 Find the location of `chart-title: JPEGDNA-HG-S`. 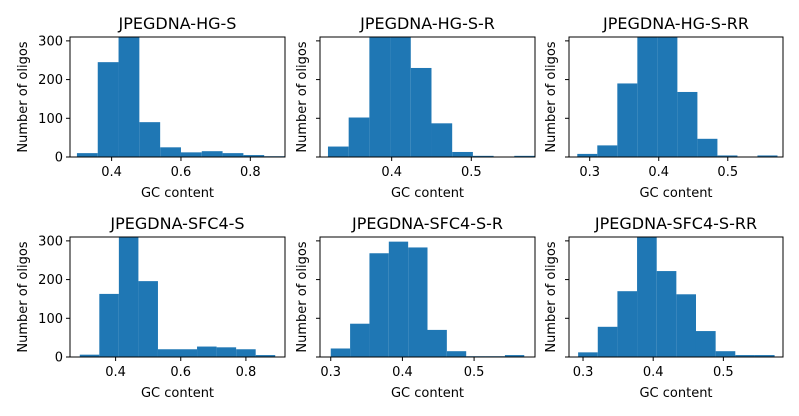

chart-title: JPEGDNA-HG-S is located at coordinates (177, 23).